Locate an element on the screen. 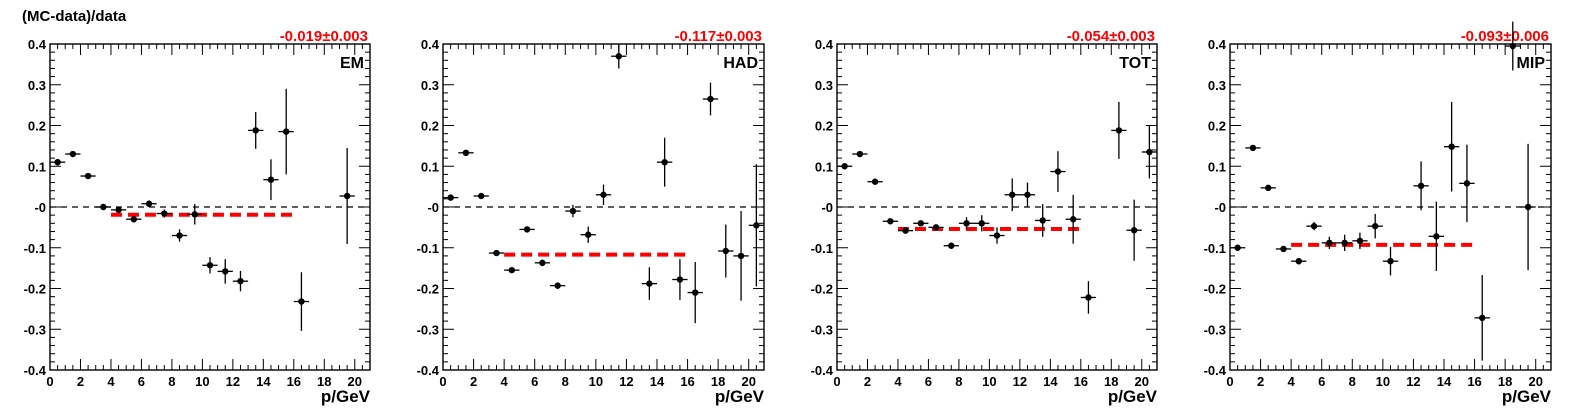 The height and width of the screenshot is (419, 1575). y-tick-label: -0.2 is located at coordinates (428, 289).